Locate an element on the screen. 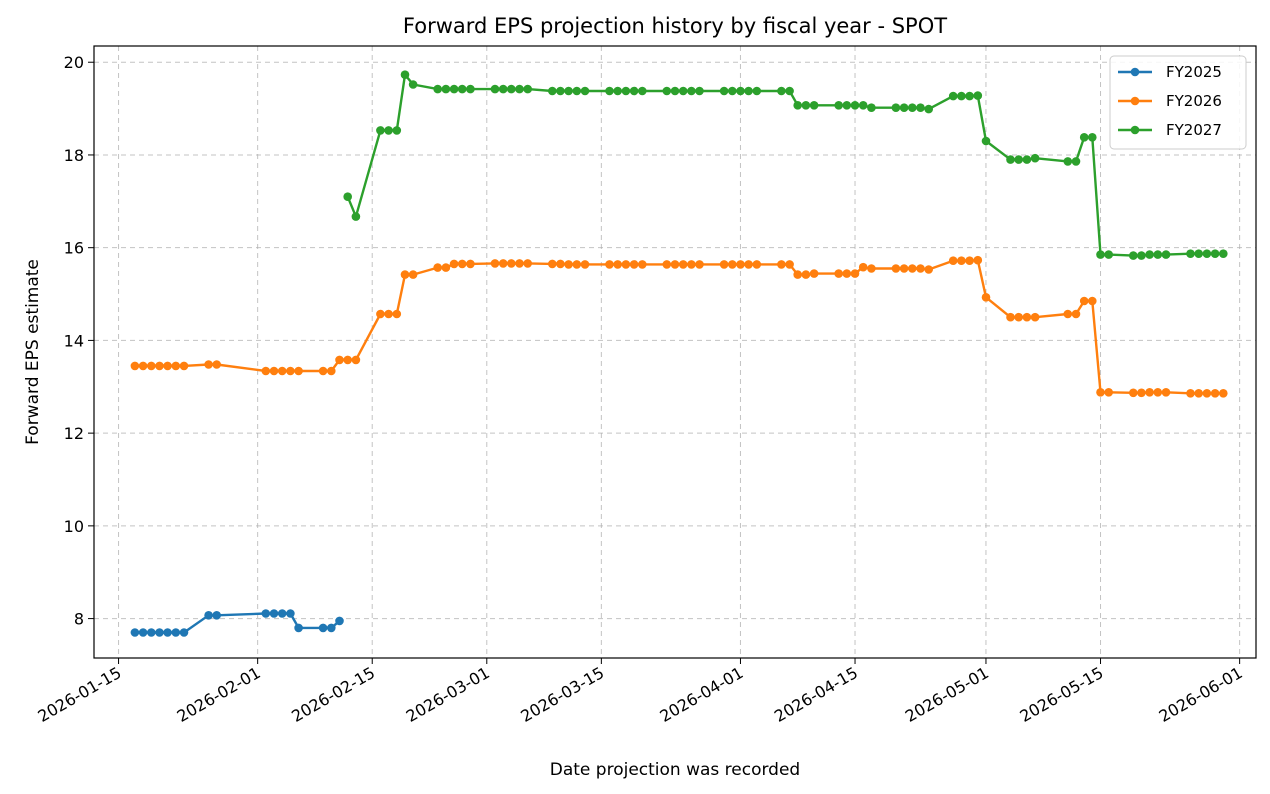 The image size is (1270, 794). legend: FY2025 FY2026 FY2027 is located at coordinates (1178, 102).